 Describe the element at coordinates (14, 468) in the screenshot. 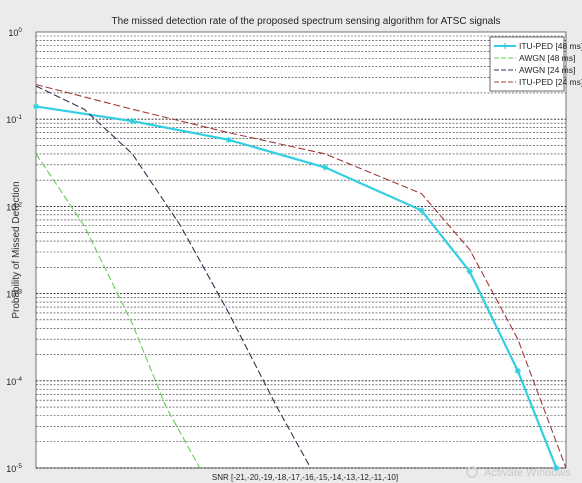

I see `y-tick-label: 10⁻⁵` at that location.